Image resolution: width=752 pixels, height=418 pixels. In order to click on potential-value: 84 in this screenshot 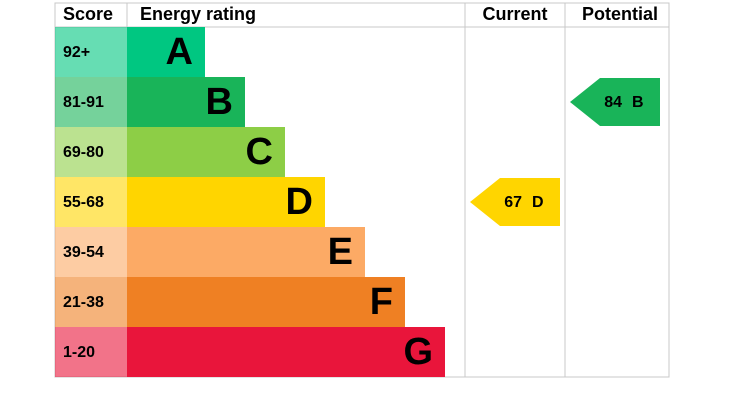, I will do `click(613, 102)`.